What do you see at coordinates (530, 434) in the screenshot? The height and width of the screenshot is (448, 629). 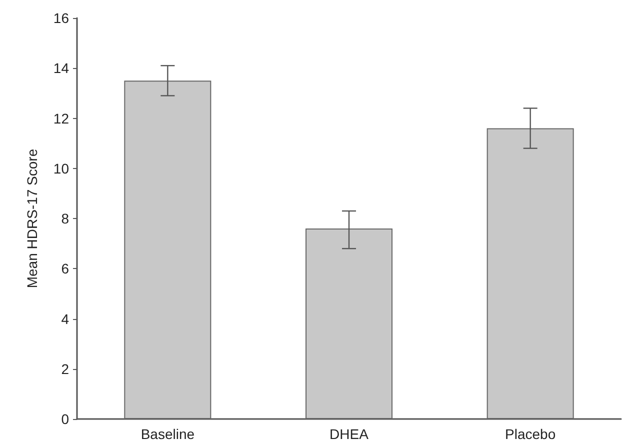 I see `x-tick-label: Placebo` at bounding box center [530, 434].